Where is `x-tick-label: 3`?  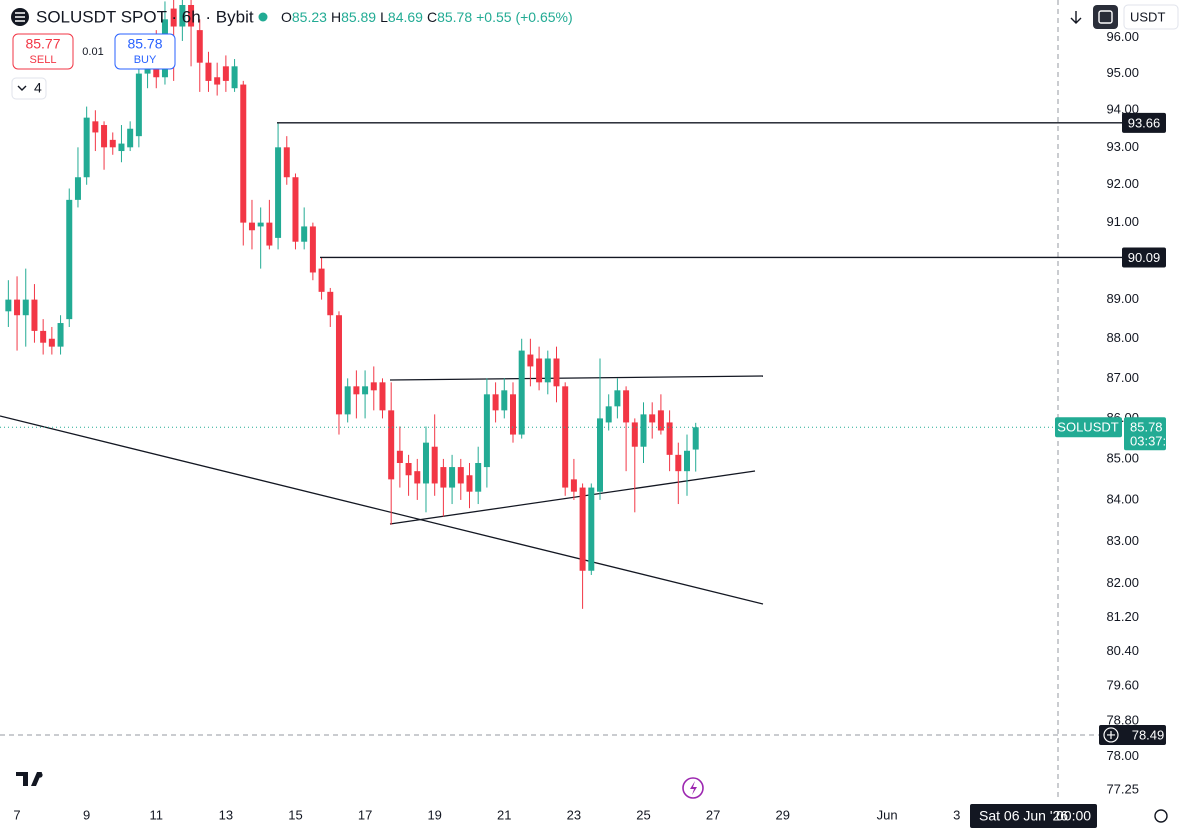
x-tick-label: 3 is located at coordinates (956, 814).